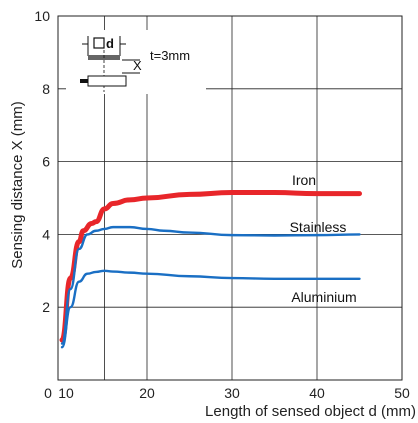 This screenshot has height=423, width=418. What do you see at coordinates (317, 393) in the screenshot?
I see `x-tick-label-40: 40` at bounding box center [317, 393].